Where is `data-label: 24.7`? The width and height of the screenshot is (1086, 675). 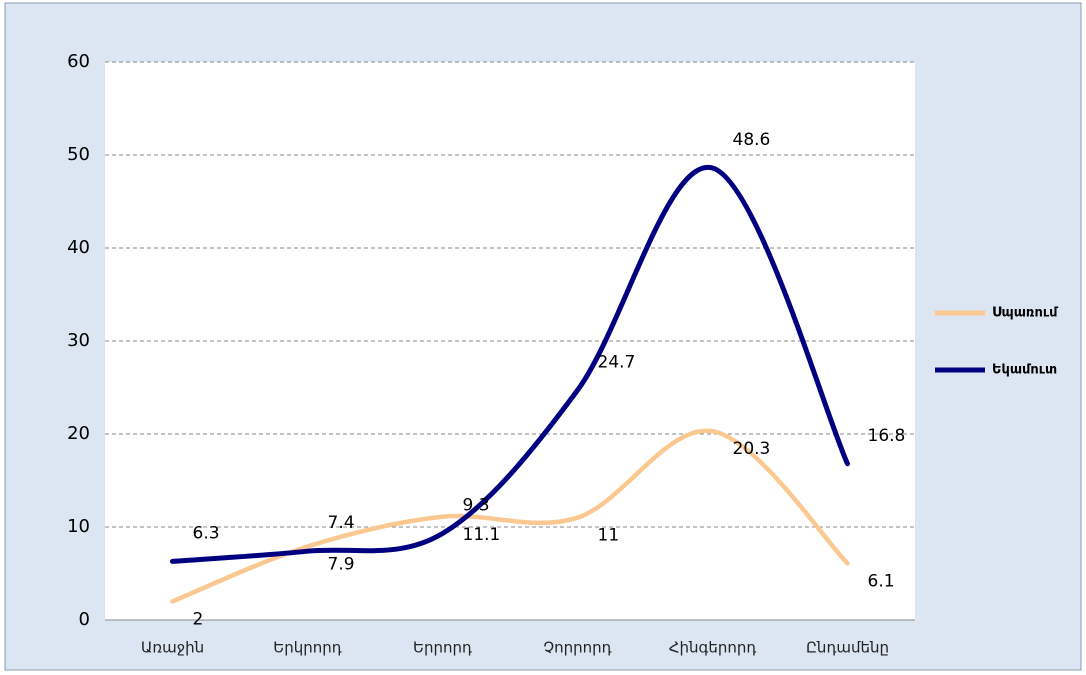 data-label: 24.7 is located at coordinates (617, 362).